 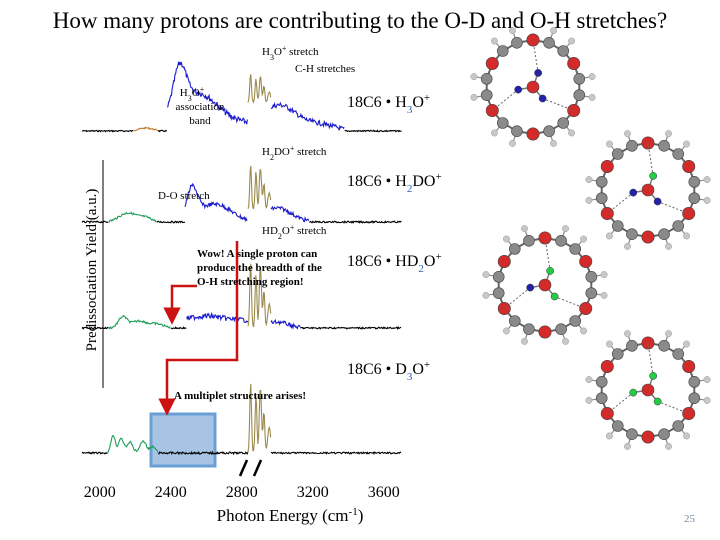 What do you see at coordinates (355, 222) in the screenshot?
I see `h2do-baseline-high` at bounding box center [355, 222].